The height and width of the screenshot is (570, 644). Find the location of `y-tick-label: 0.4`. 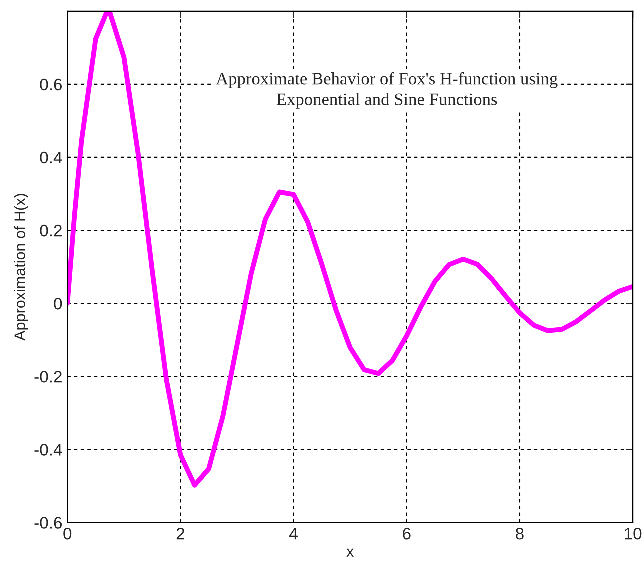

y-tick-label: 0.4 is located at coordinates (51, 158).